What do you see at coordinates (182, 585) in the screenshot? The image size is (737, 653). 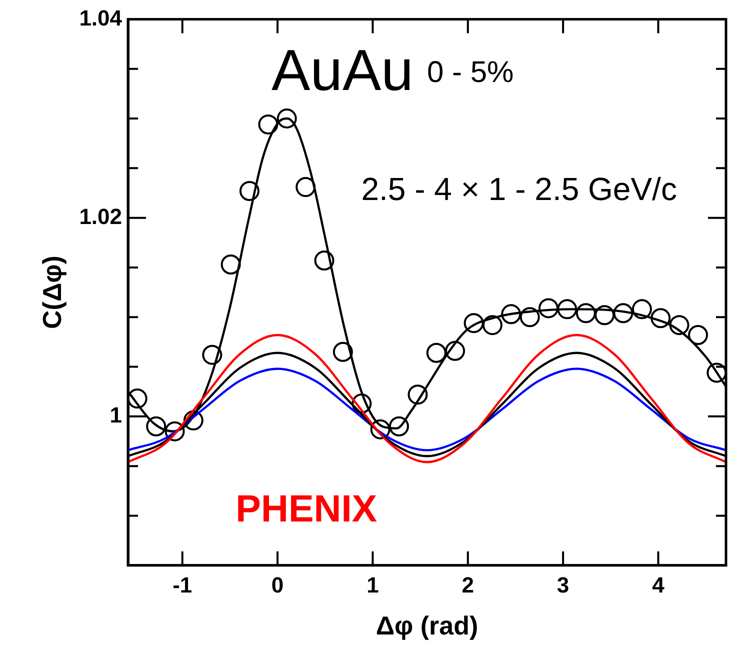 I see `x-tick-label: -1` at bounding box center [182, 585].